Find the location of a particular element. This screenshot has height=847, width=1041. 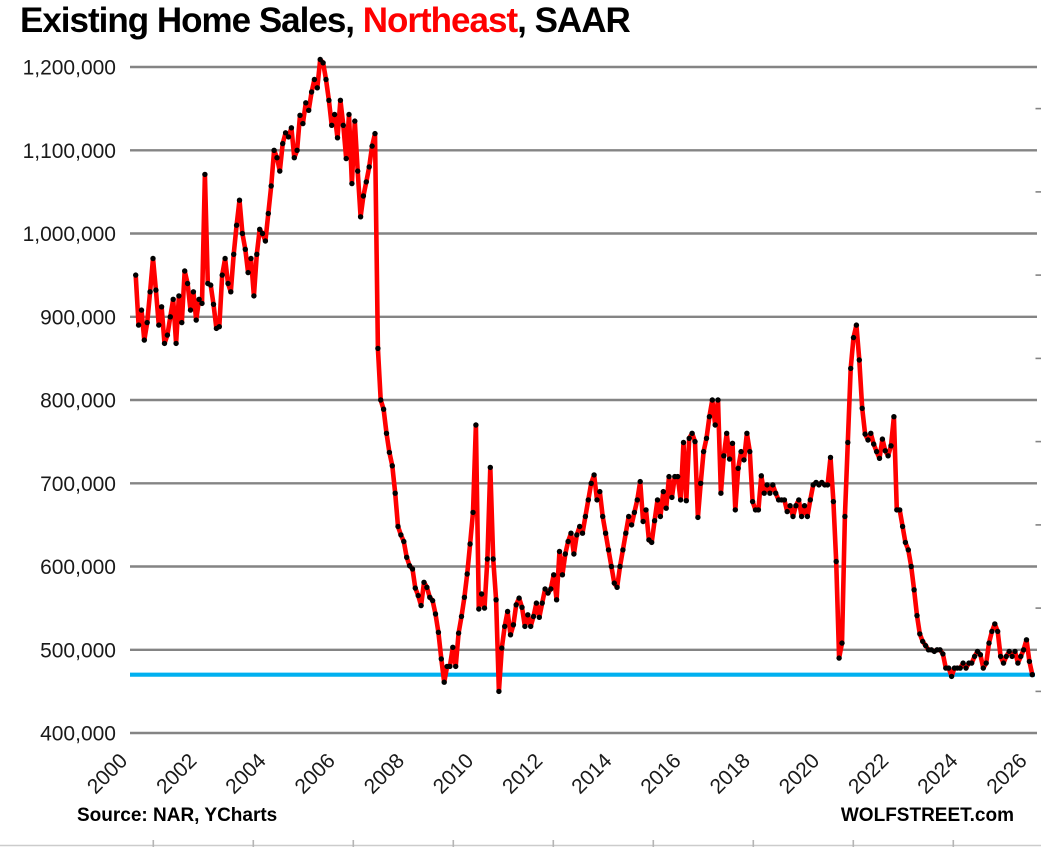

title-region-highlight: Northeast is located at coordinates (440, 20).